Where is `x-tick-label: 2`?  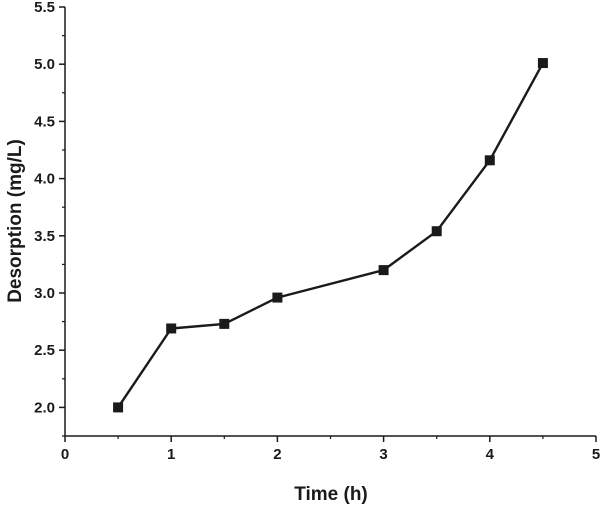
x-tick-label: 2 is located at coordinates (277, 454).